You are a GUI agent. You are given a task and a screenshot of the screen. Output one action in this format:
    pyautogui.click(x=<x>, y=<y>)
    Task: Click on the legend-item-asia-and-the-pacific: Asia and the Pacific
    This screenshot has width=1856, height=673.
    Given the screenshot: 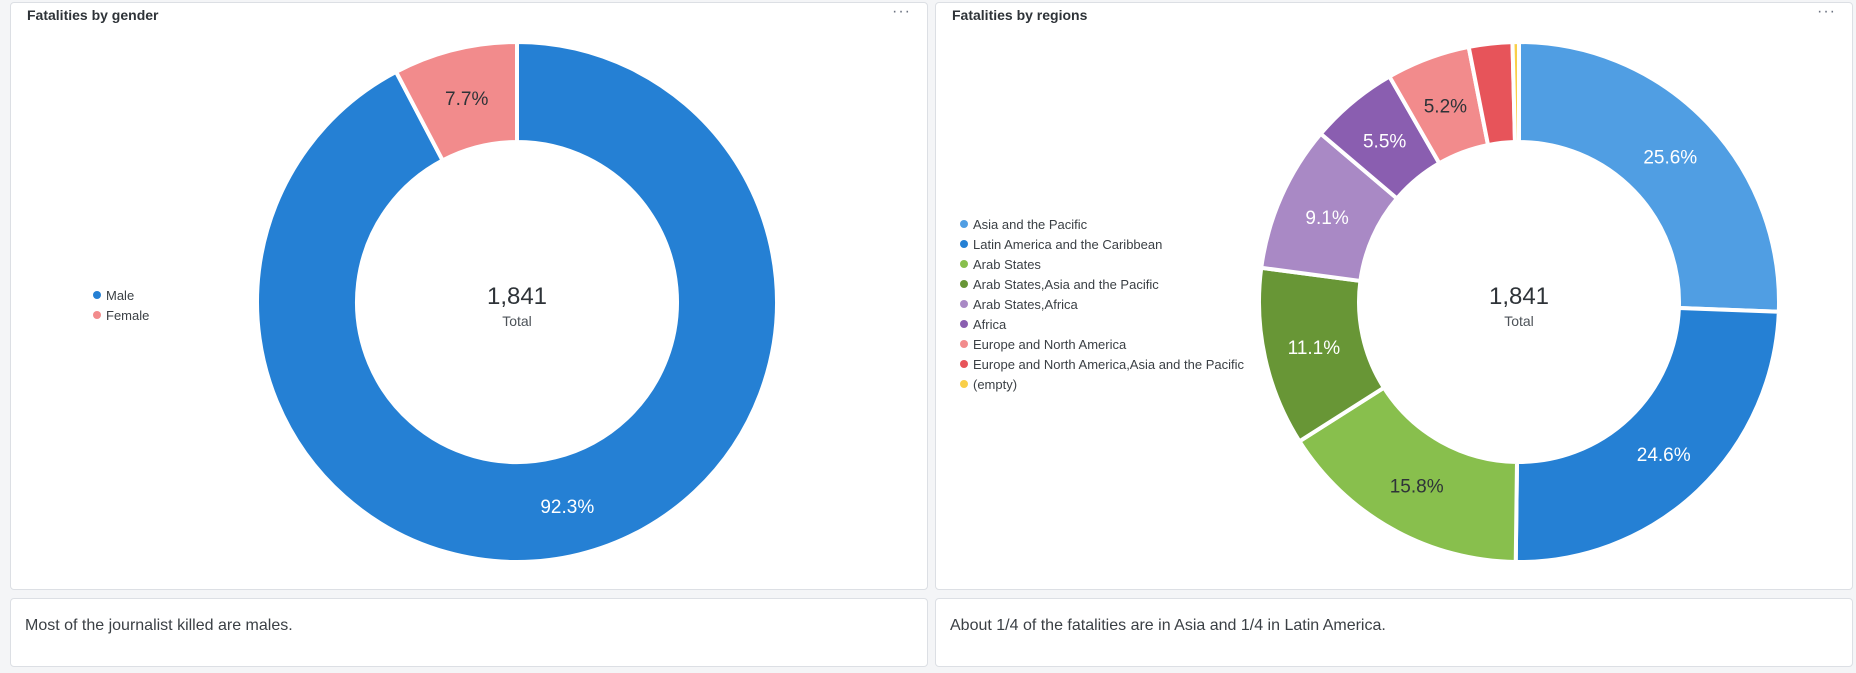 What is the action you would take?
    pyautogui.click(x=1102, y=224)
    